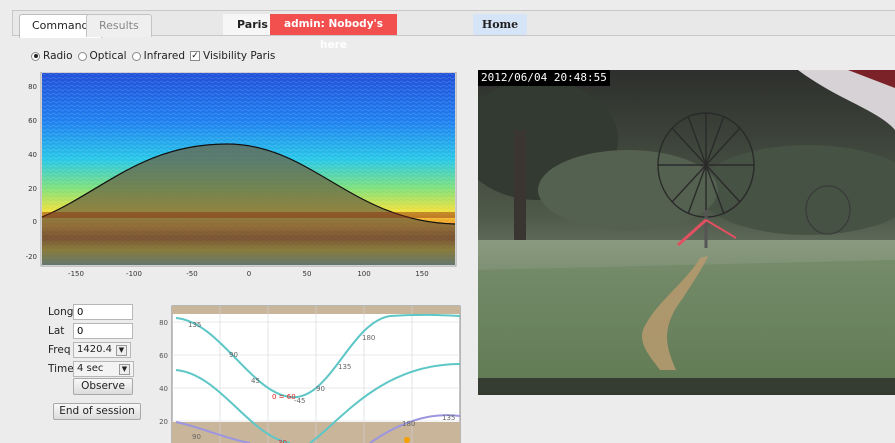 This screenshot has width=895, height=443. What do you see at coordinates (163, 422) in the screenshot?
I see `plot-y-tick: 20` at bounding box center [163, 422].